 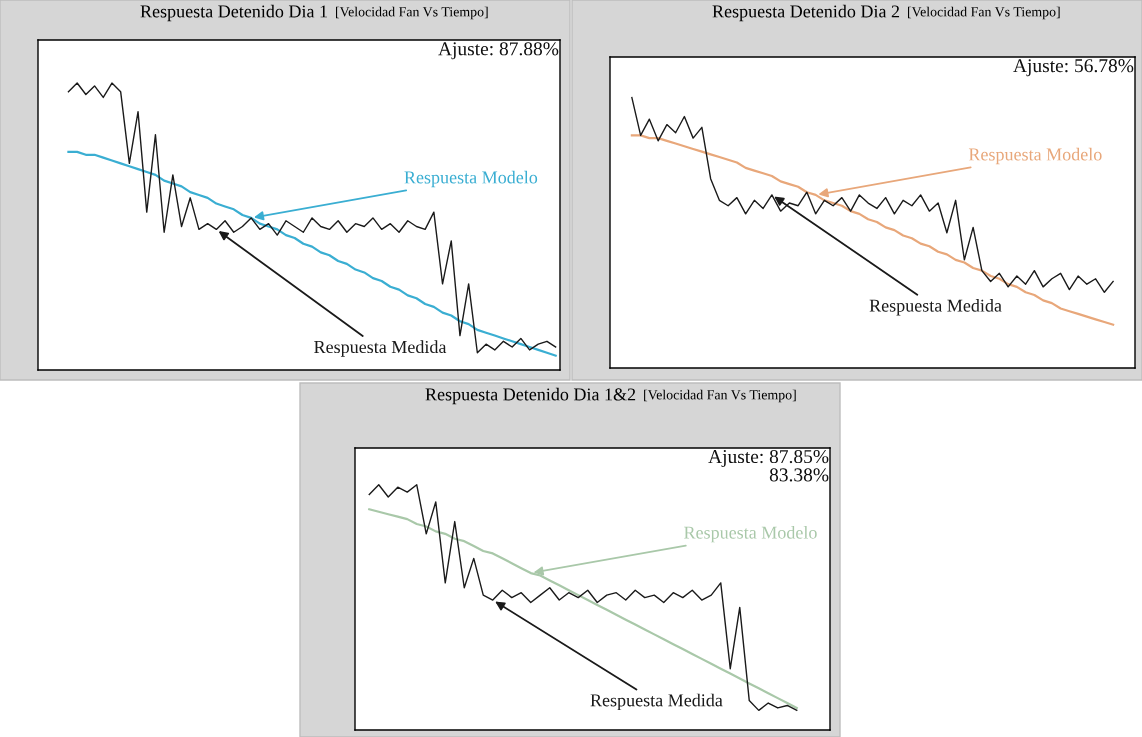 I want to click on chart-title: Respuesta Detenido Dia 1&2, so click(x=530, y=396).